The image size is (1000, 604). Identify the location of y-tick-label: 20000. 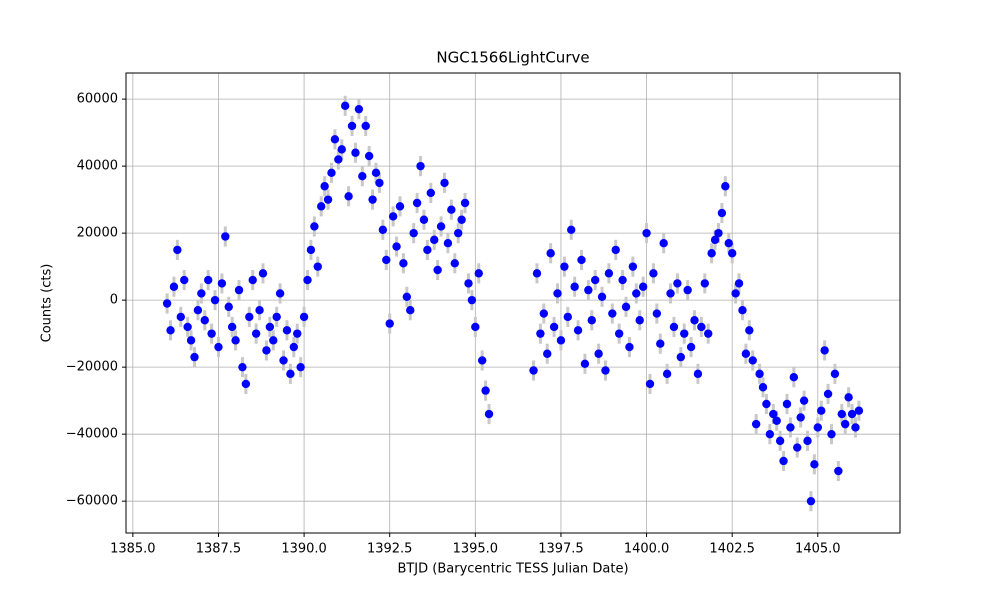
(97, 233).